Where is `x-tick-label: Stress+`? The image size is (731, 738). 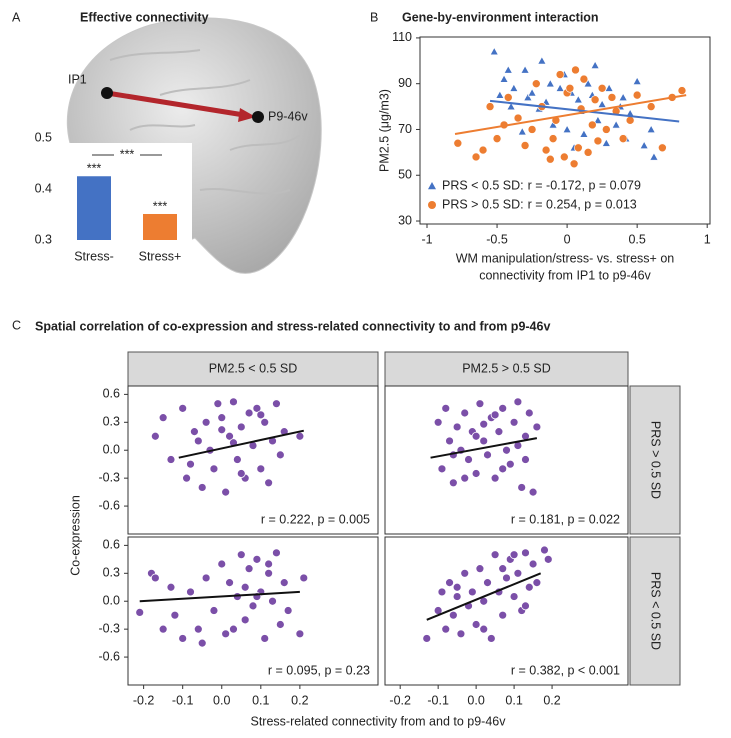 x-tick-label: Stress+ is located at coordinates (160, 256).